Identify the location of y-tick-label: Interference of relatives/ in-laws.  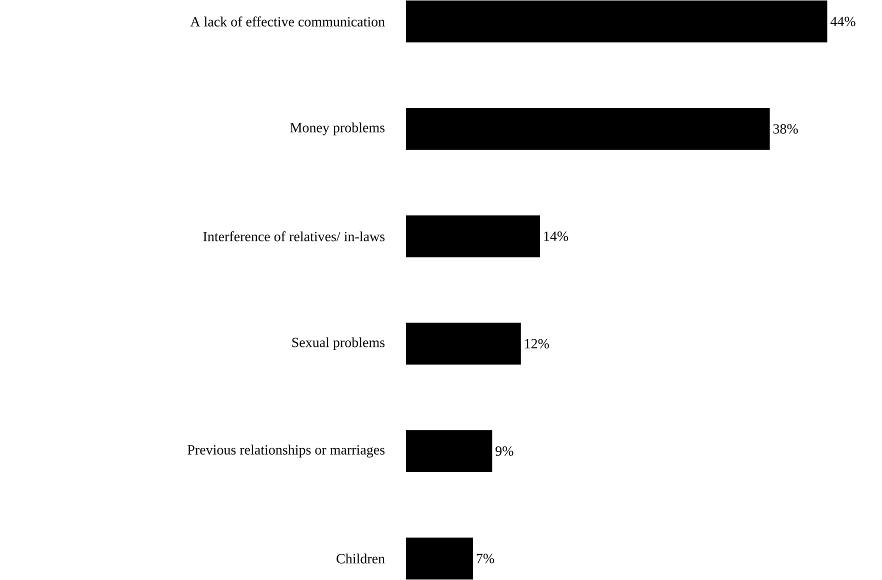
(294, 236).